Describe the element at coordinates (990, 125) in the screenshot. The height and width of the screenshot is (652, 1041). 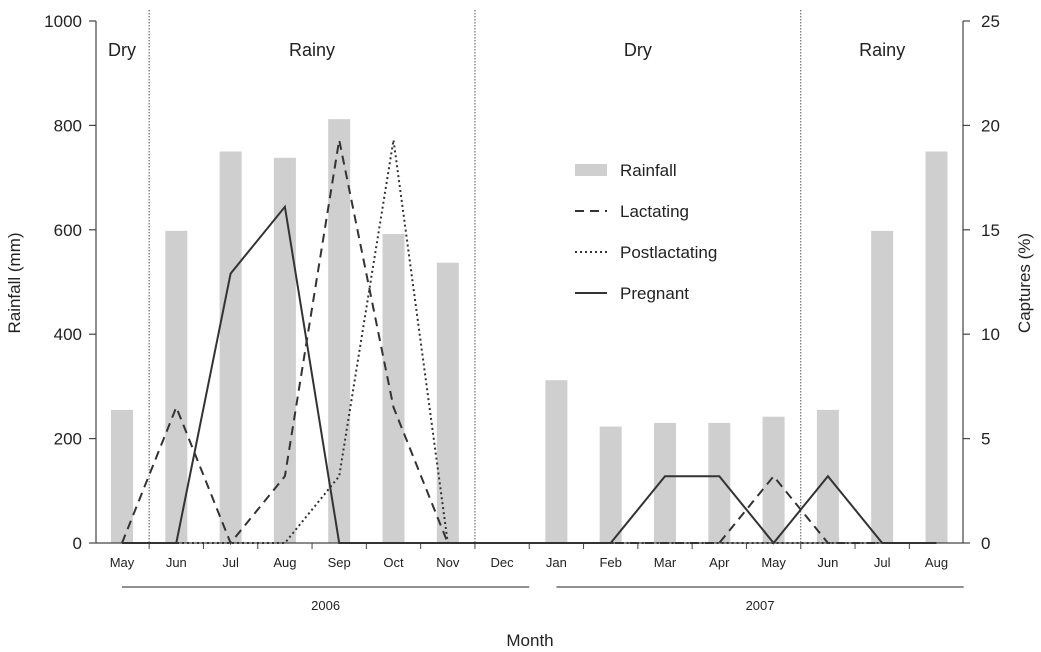
I see `y-axis-right-tick-label: 20` at that location.